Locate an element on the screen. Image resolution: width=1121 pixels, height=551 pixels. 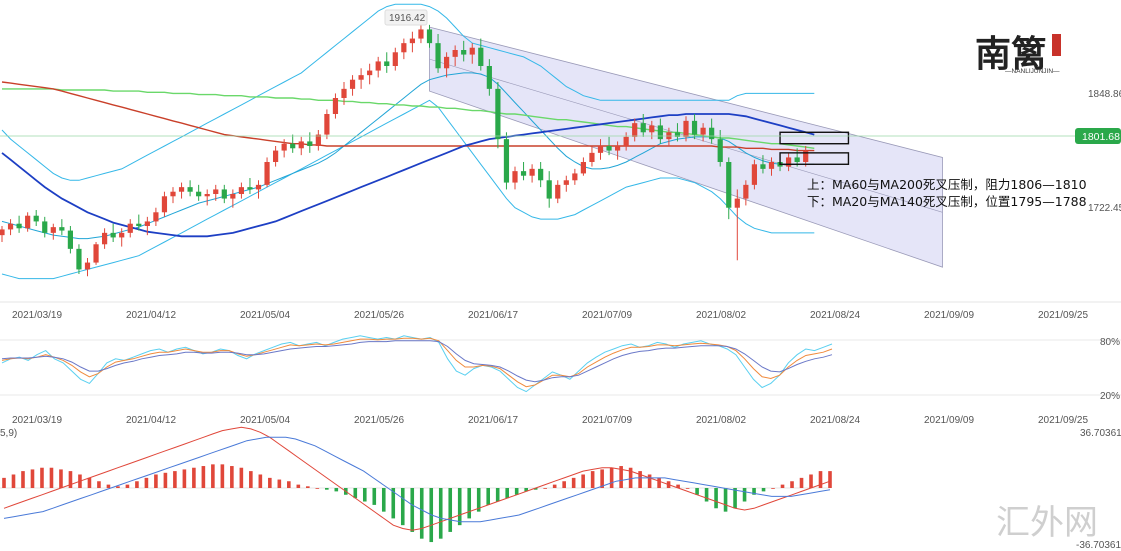
current-price-tag: 1801.68 is located at coordinates (1101, 137).